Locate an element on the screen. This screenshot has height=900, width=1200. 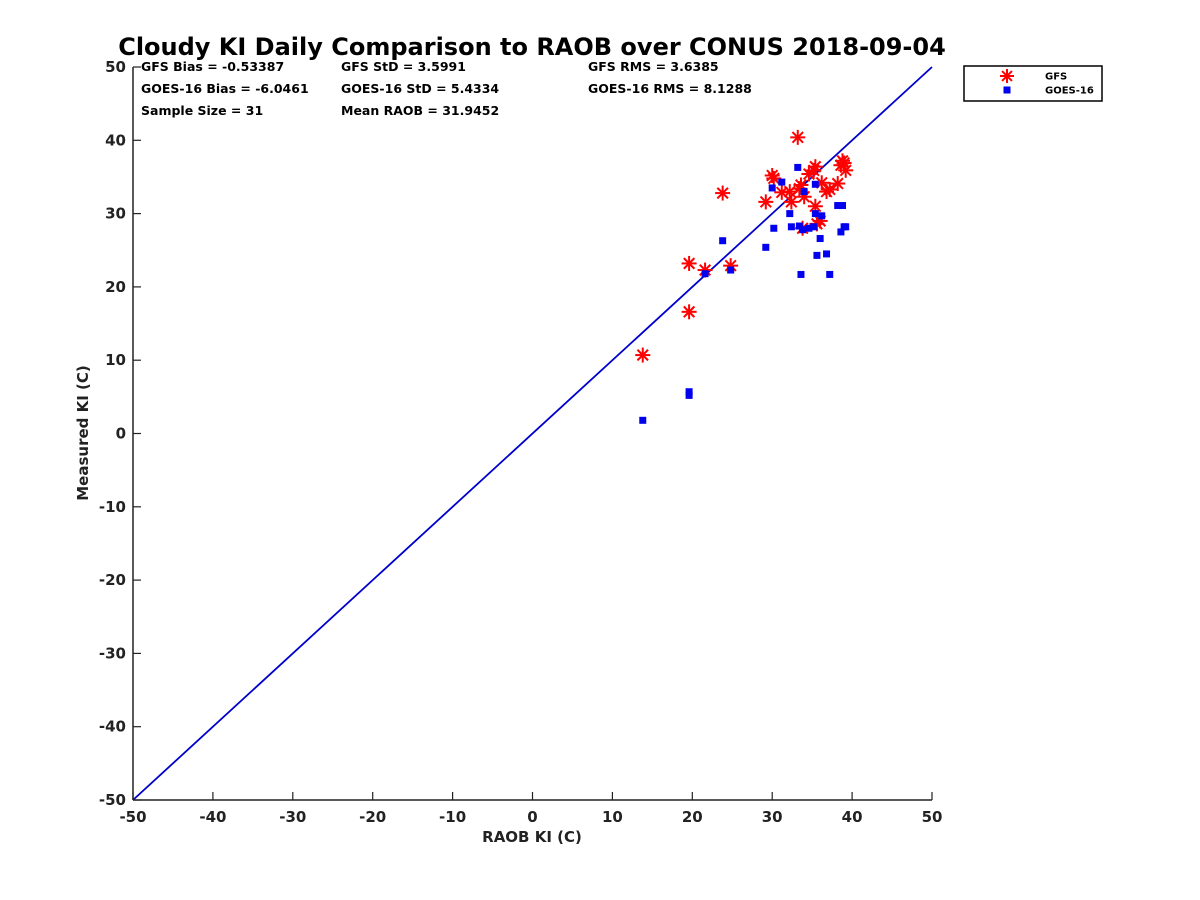
x-tick-label: 40 is located at coordinates (852, 817).